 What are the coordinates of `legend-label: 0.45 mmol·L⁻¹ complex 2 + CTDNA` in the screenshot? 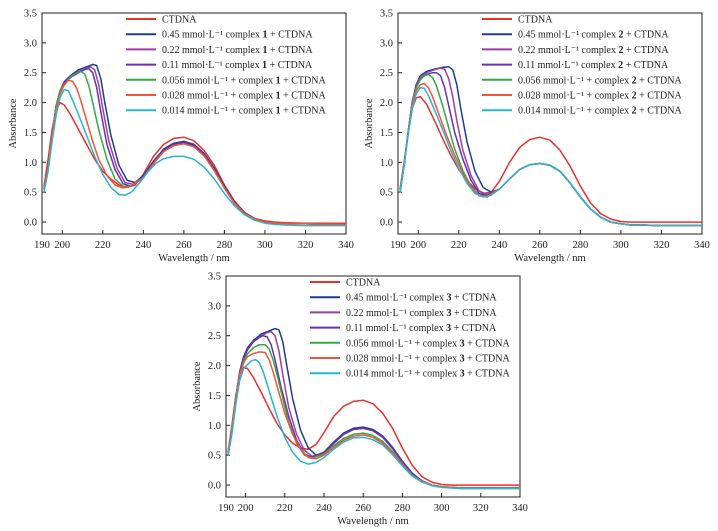 It's located at (593, 35).